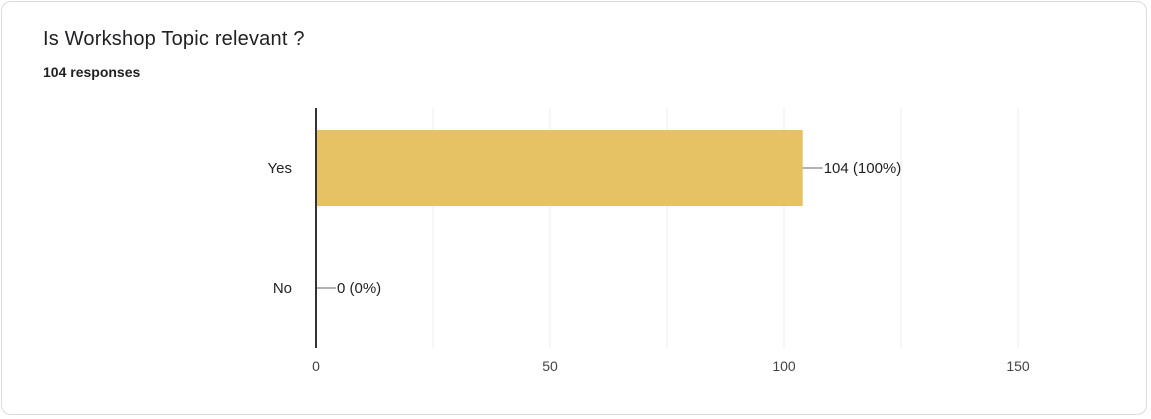 Image resolution: width=1151 pixels, height=419 pixels. Describe the element at coordinates (784, 366) in the screenshot. I see `x-tick-label: 100` at that location.